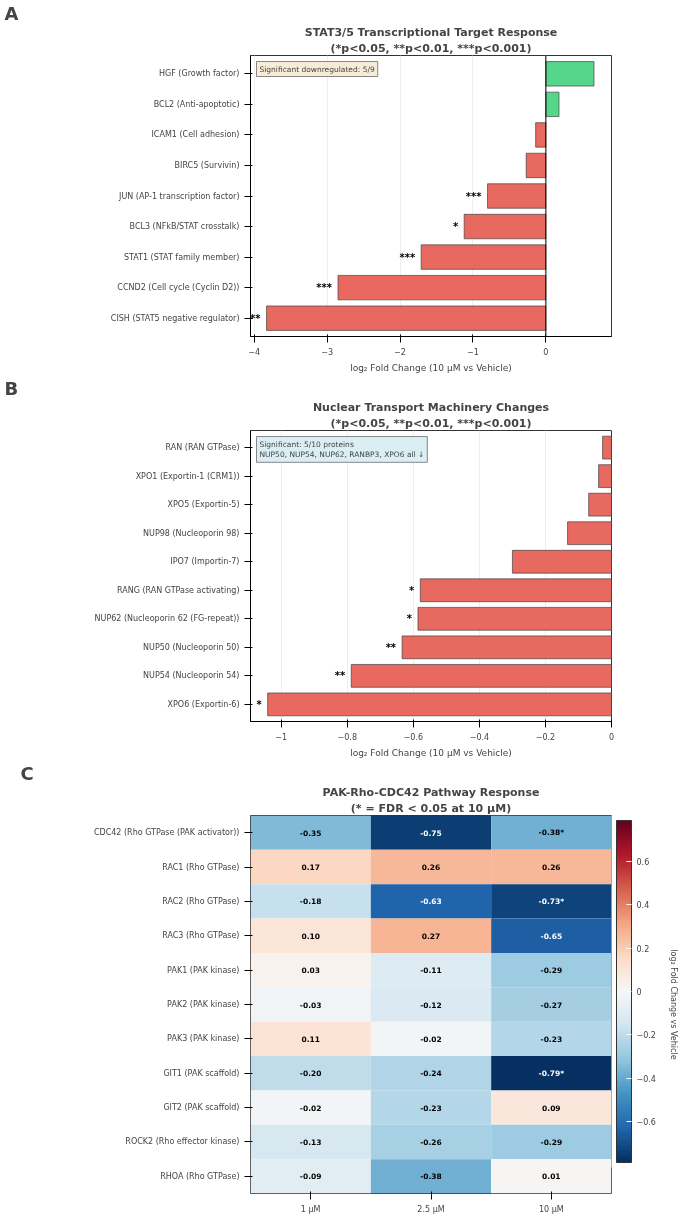  What do you see at coordinates (254, 352) in the screenshot?
I see `x-tick-label: −4` at bounding box center [254, 352].